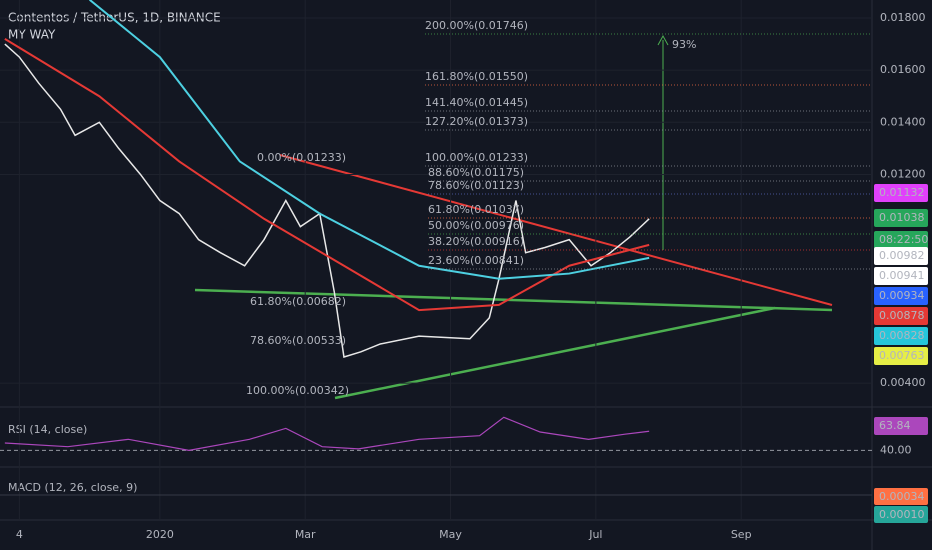  Describe the element at coordinates (903, 121) in the screenshot. I see `y-tick-label: 0.01400` at that location.